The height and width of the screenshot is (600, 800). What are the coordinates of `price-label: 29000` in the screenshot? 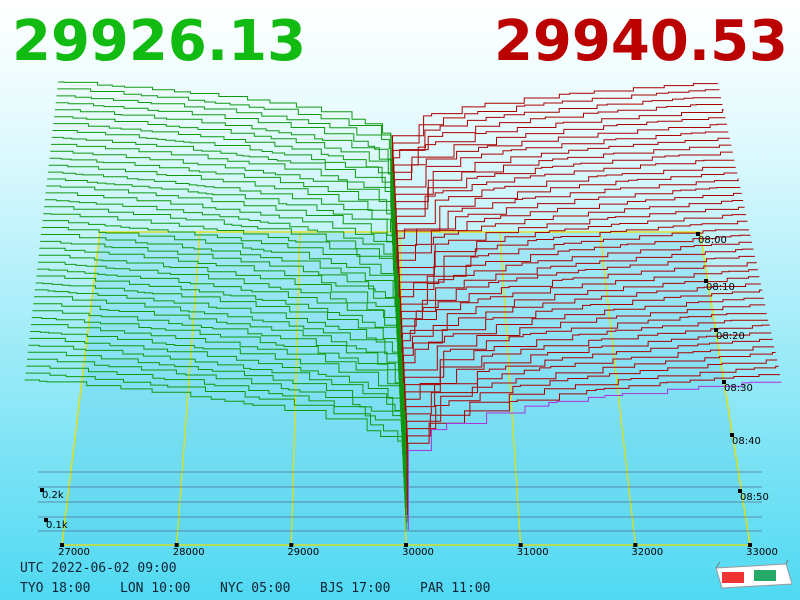 It's located at (303, 552).